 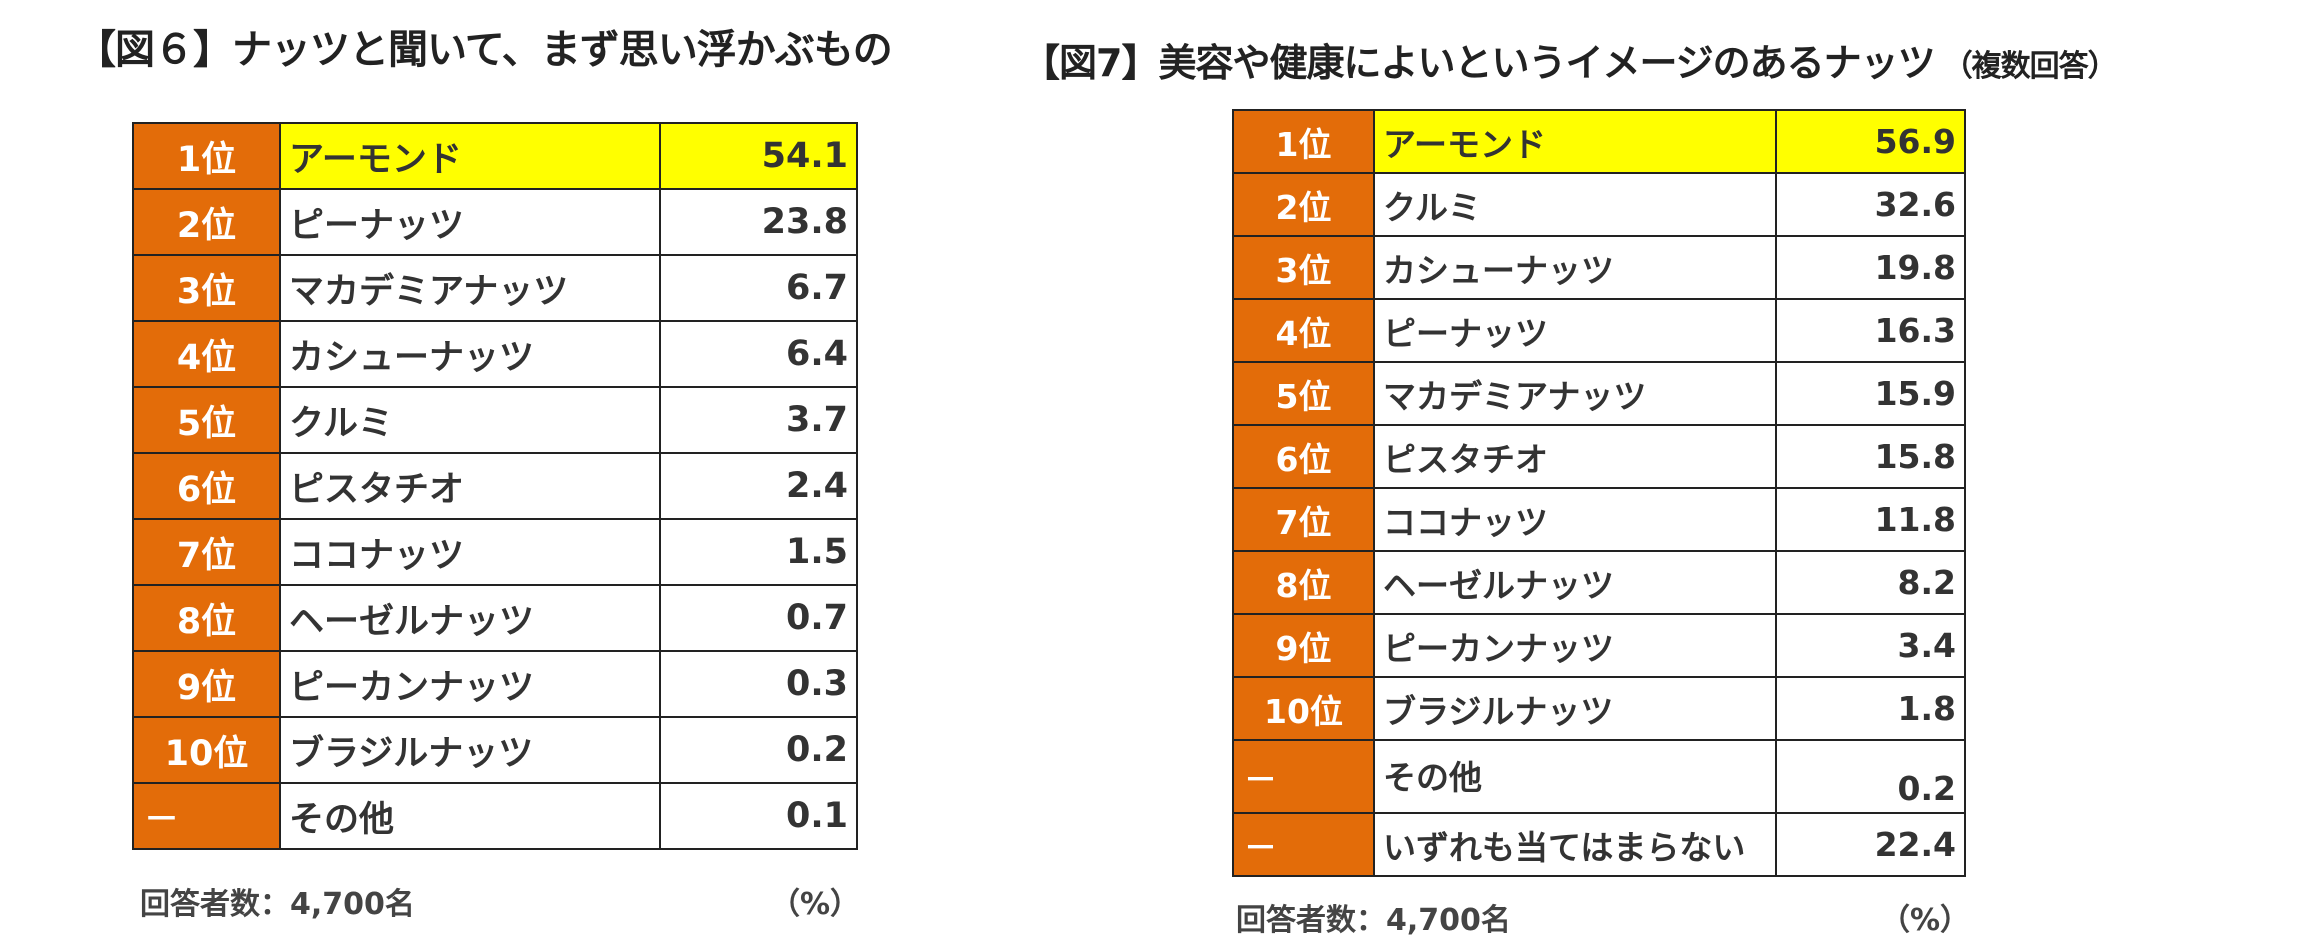 I want to click on figure6-title: 【図６】ナッツと聞いて、まず思い浮かぶもの, so click(x=484, y=50).